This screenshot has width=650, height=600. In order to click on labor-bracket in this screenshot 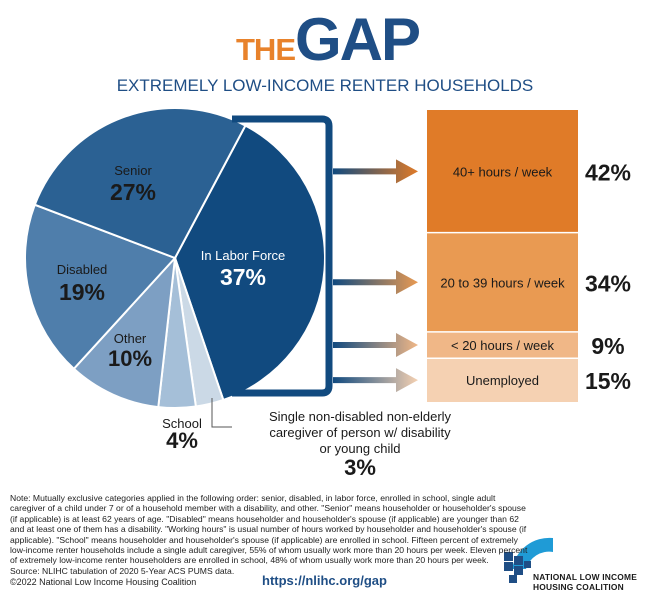, I will do `click(282, 256)`.